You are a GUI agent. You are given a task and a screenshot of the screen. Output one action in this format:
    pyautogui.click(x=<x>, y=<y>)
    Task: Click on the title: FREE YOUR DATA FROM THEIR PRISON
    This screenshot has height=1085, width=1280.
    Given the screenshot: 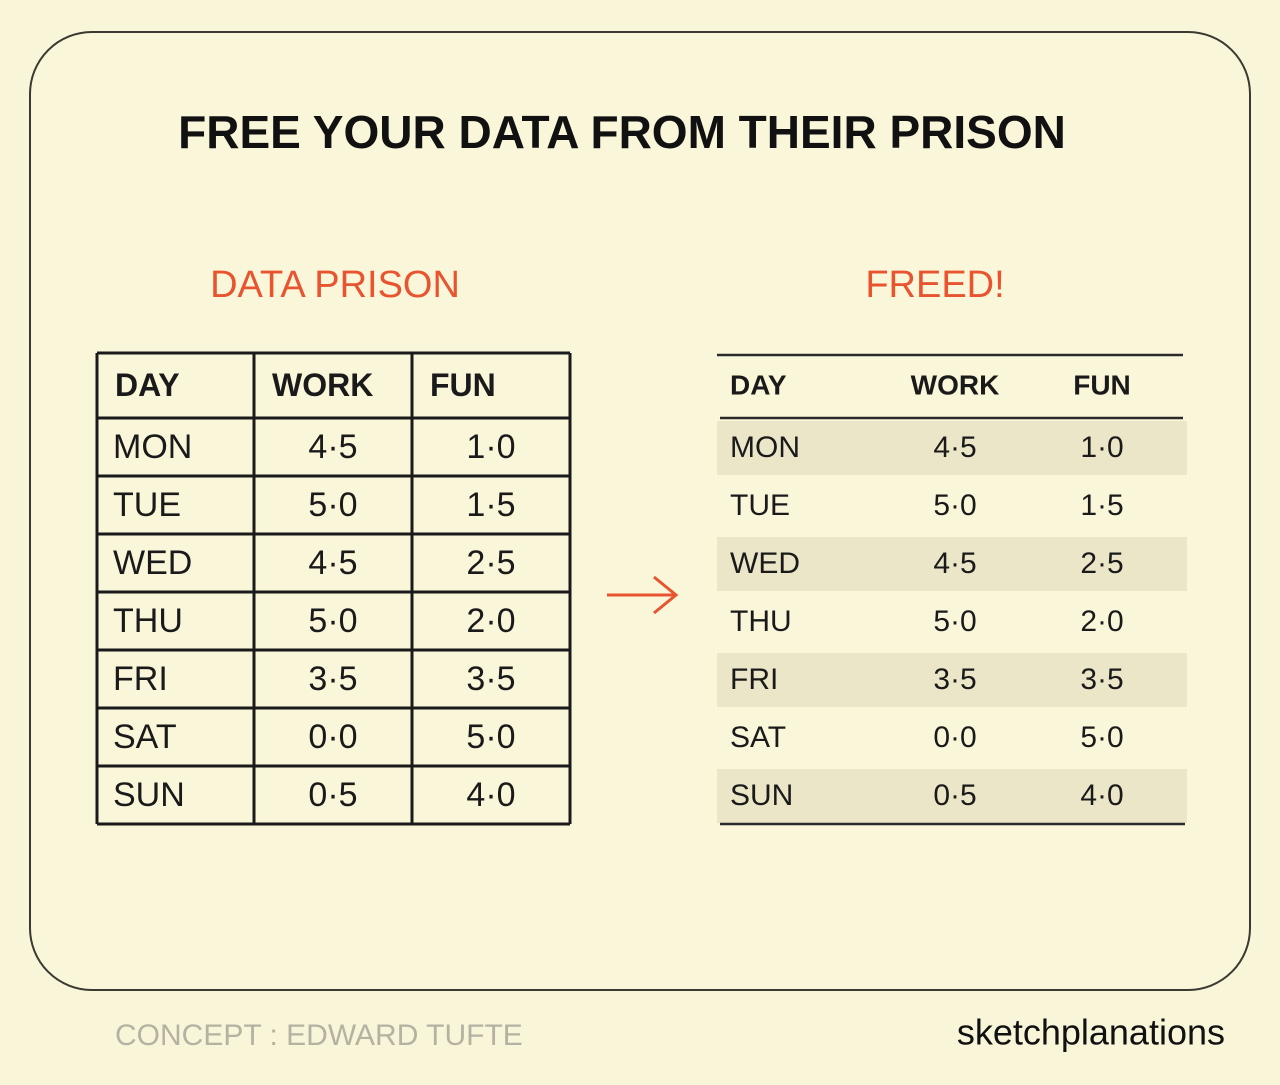 What is the action you would take?
    pyautogui.click(x=622, y=132)
    